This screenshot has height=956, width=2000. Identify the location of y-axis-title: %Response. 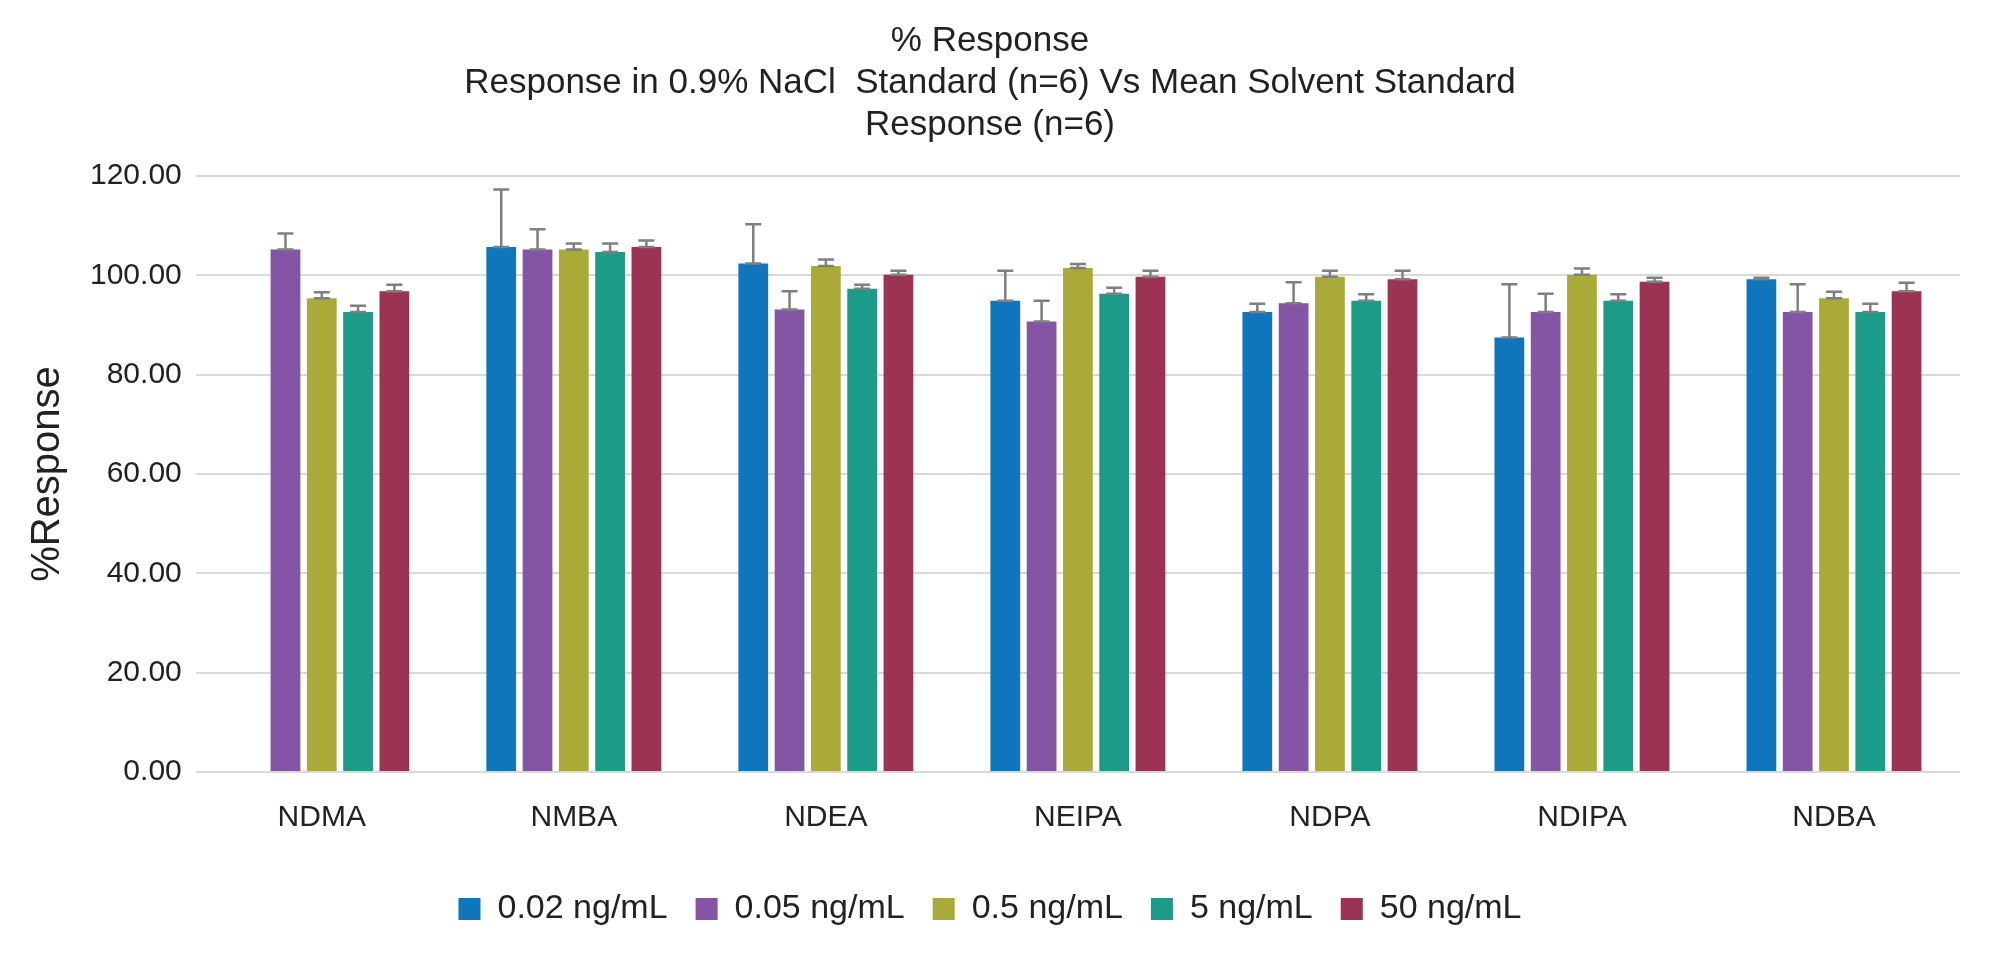
(45, 474).